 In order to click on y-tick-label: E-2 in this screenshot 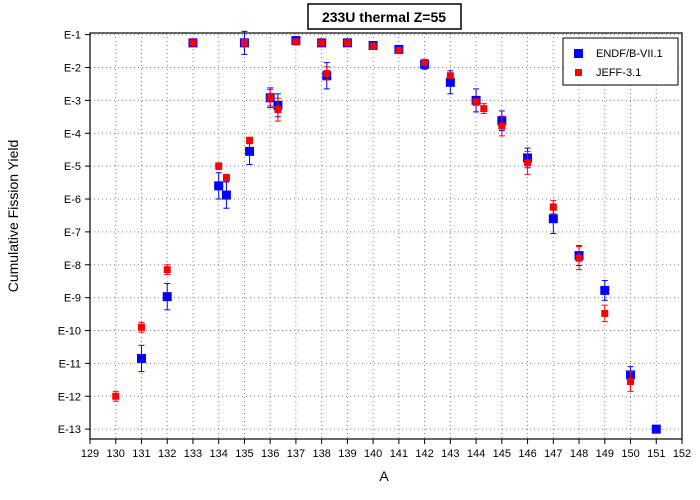, I will do `click(72, 69)`.